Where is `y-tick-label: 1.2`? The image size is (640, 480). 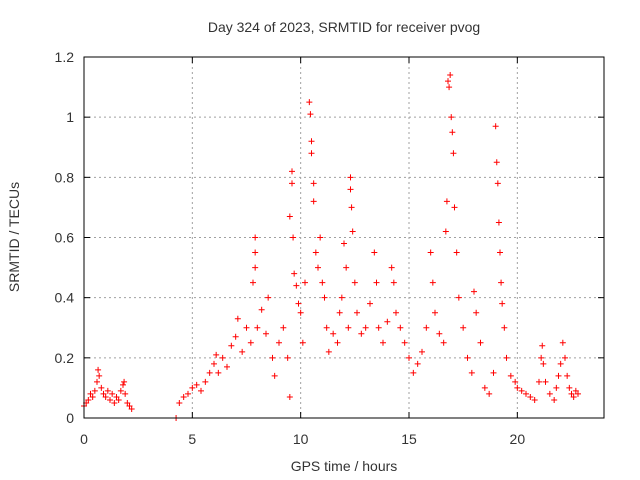
y-tick-label: 1.2 is located at coordinates (65, 57).